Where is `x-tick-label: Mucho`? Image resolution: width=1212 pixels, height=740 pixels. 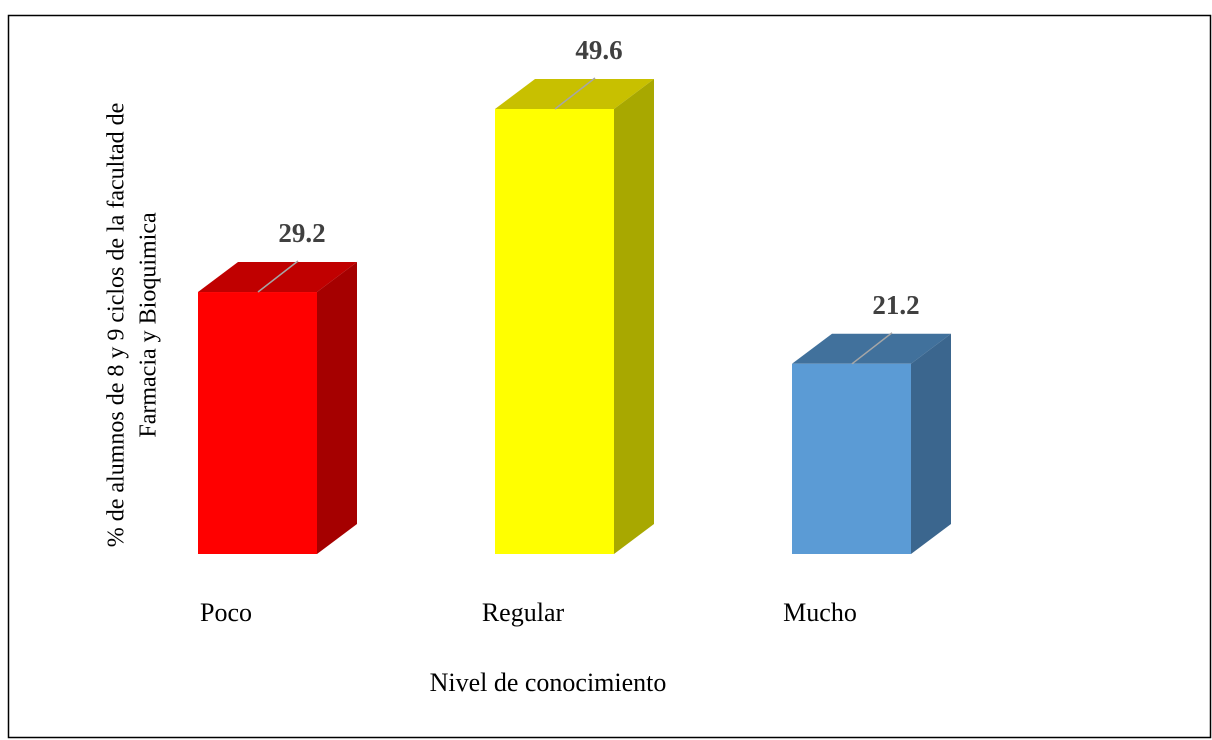
x-tick-label: Mucho is located at coordinates (820, 612).